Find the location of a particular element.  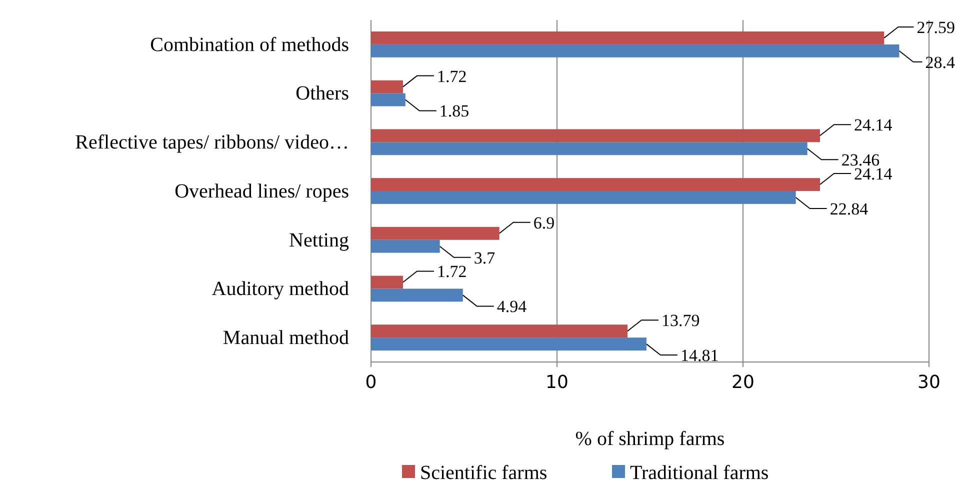

y-tick-label: Auditory method is located at coordinates (280, 289).